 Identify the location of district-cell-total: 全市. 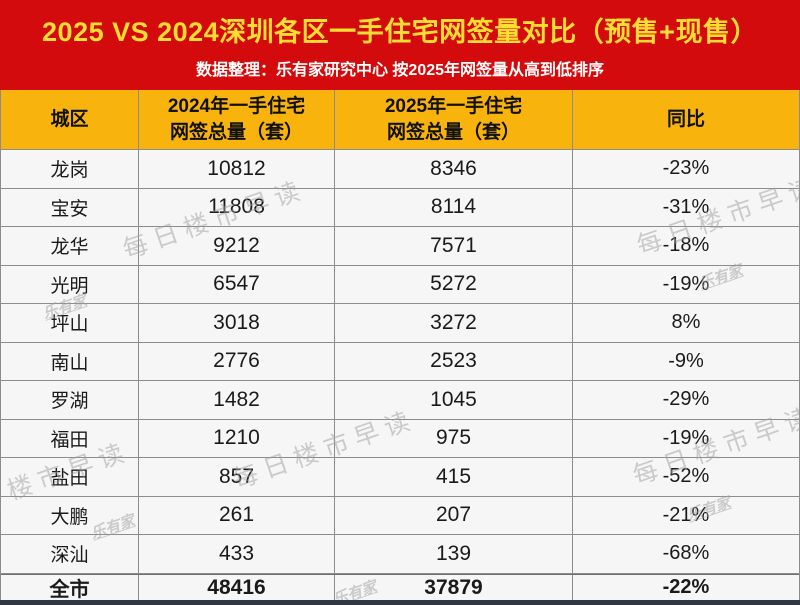
(69, 590).